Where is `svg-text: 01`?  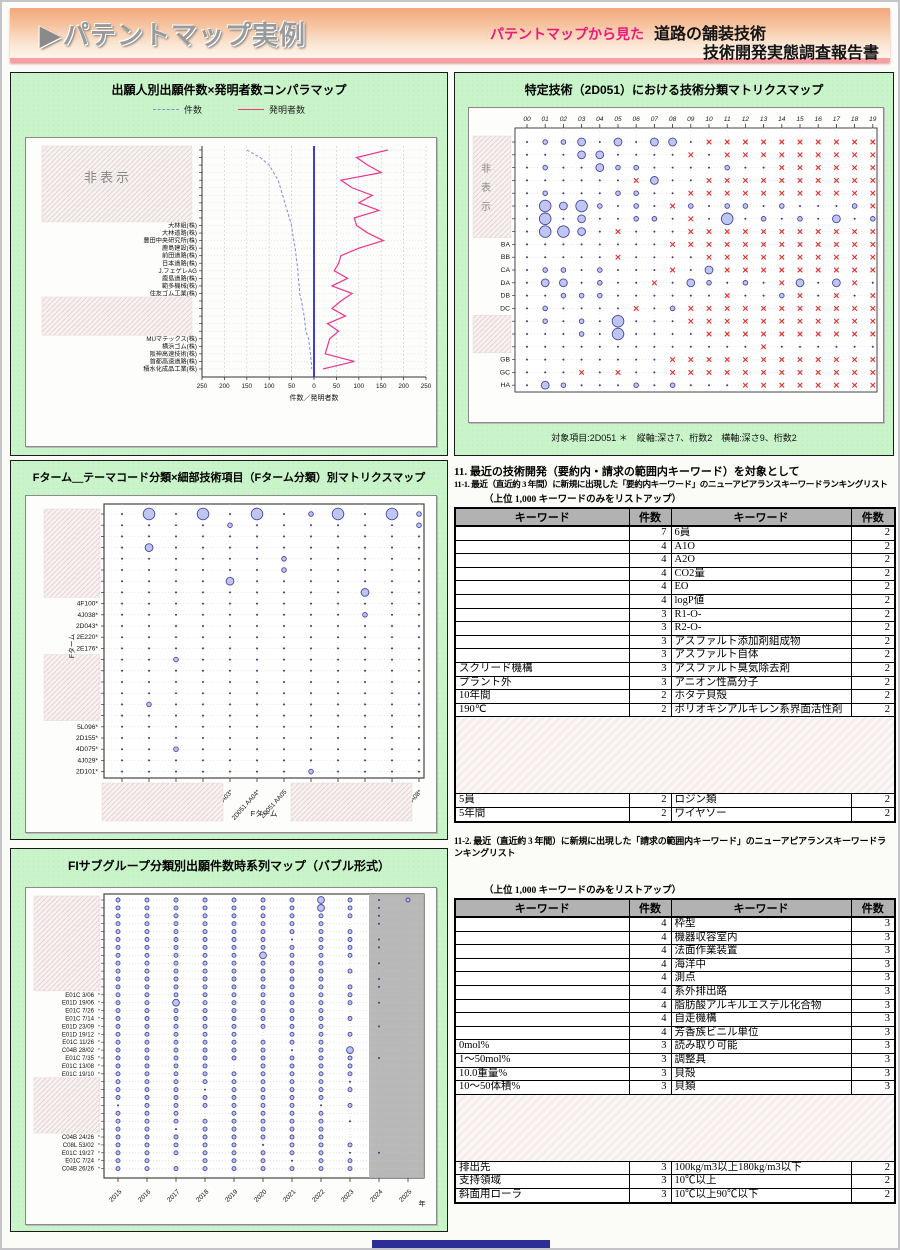
svg-text: 01 is located at coordinates (546, 119).